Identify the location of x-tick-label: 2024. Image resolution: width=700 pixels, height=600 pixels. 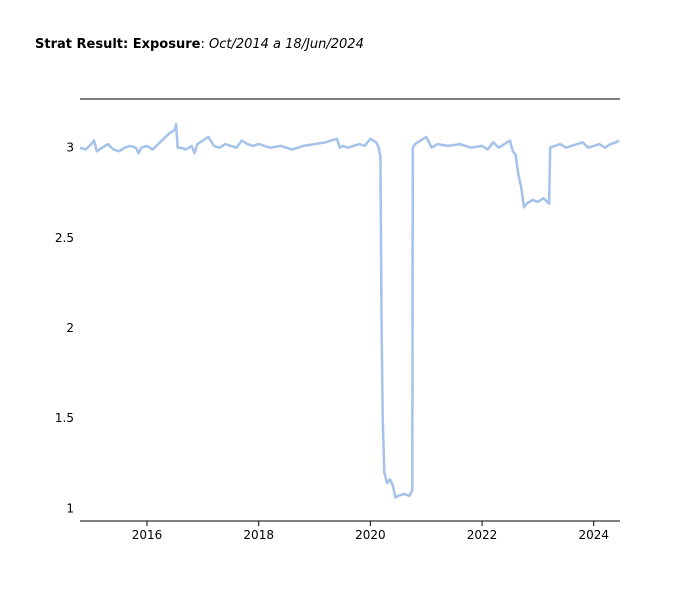
(593, 535).